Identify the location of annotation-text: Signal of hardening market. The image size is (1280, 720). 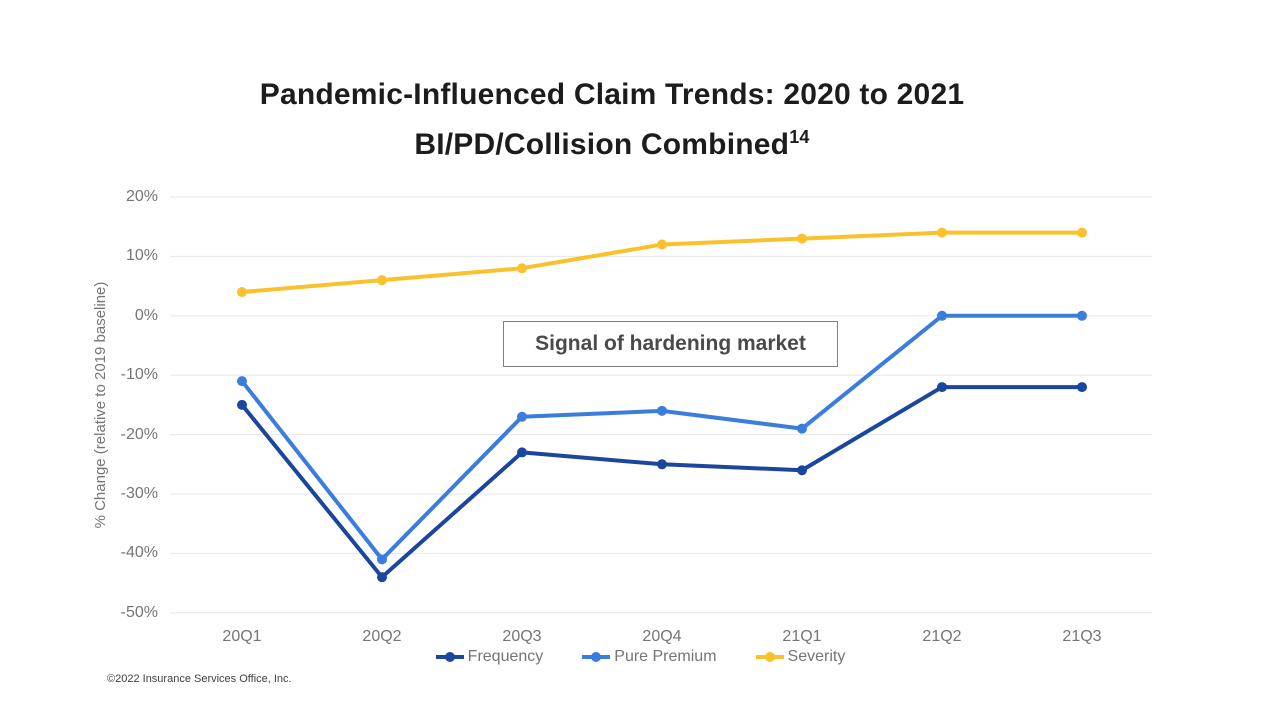
(670, 343).